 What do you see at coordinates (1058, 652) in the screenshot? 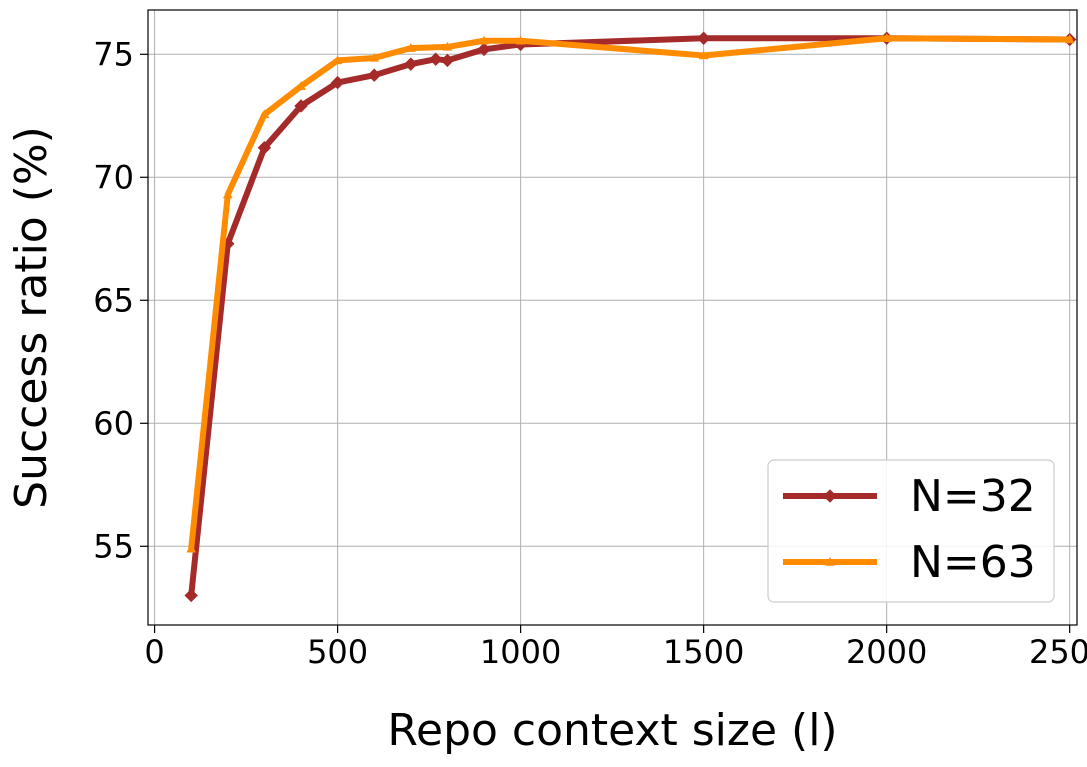
I see `x-tick-label: 2500` at bounding box center [1058, 652].